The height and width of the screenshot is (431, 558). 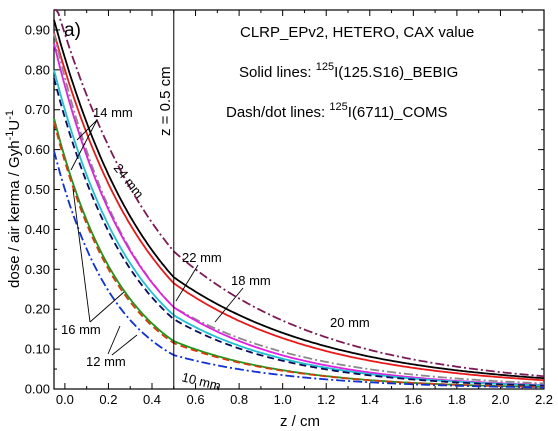 What do you see at coordinates (124, 345) in the screenshot?
I see `arrow-12mm-b` at bounding box center [124, 345].